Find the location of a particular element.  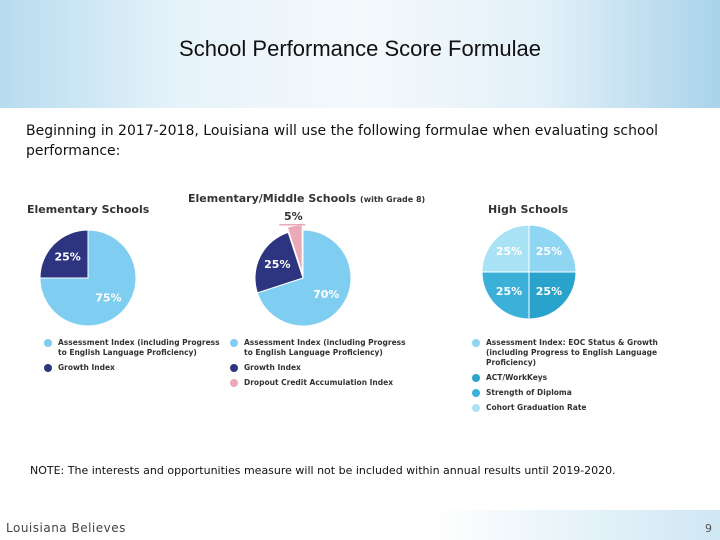

legend-label: Strength of Diploma is located at coordinates (529, 392).